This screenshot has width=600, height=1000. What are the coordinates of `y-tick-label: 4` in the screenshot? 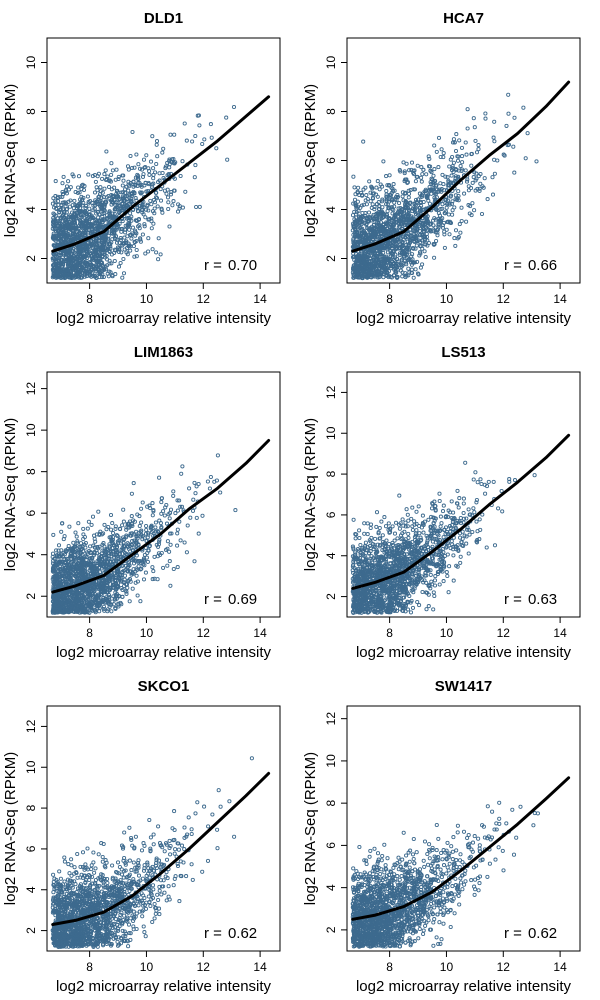 It's located at (331, 209).